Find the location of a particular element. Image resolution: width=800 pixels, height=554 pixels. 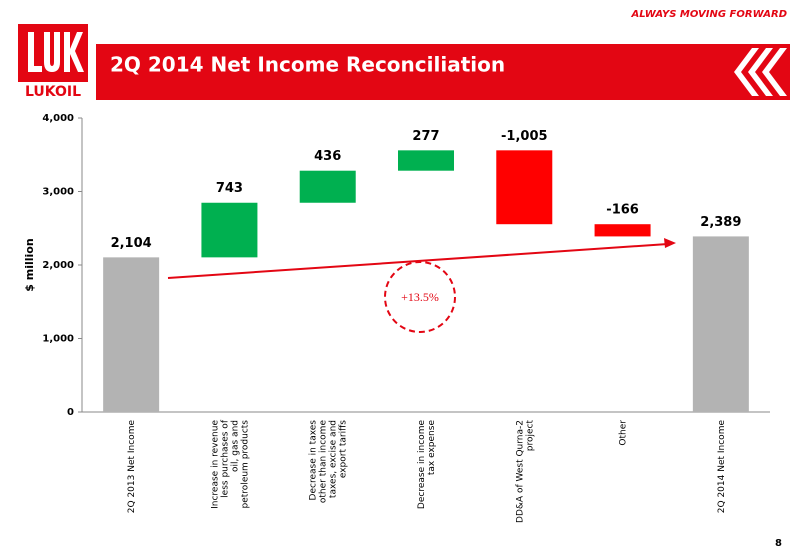

slide-title: 2Q 2014 Net Income Reconciliation is located at coordinates (307, 65).